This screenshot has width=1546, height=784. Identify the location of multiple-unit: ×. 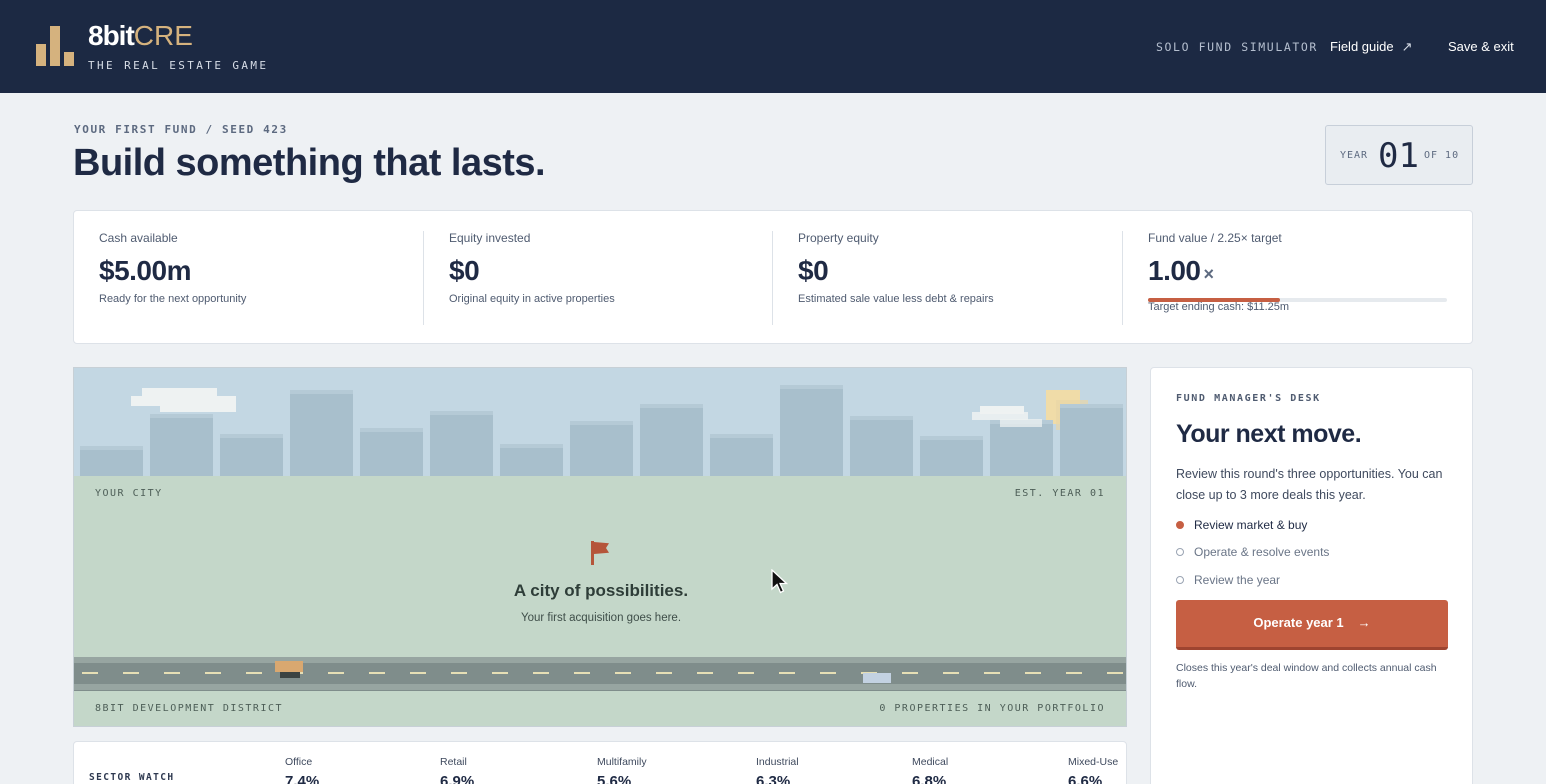
(1209, 274).